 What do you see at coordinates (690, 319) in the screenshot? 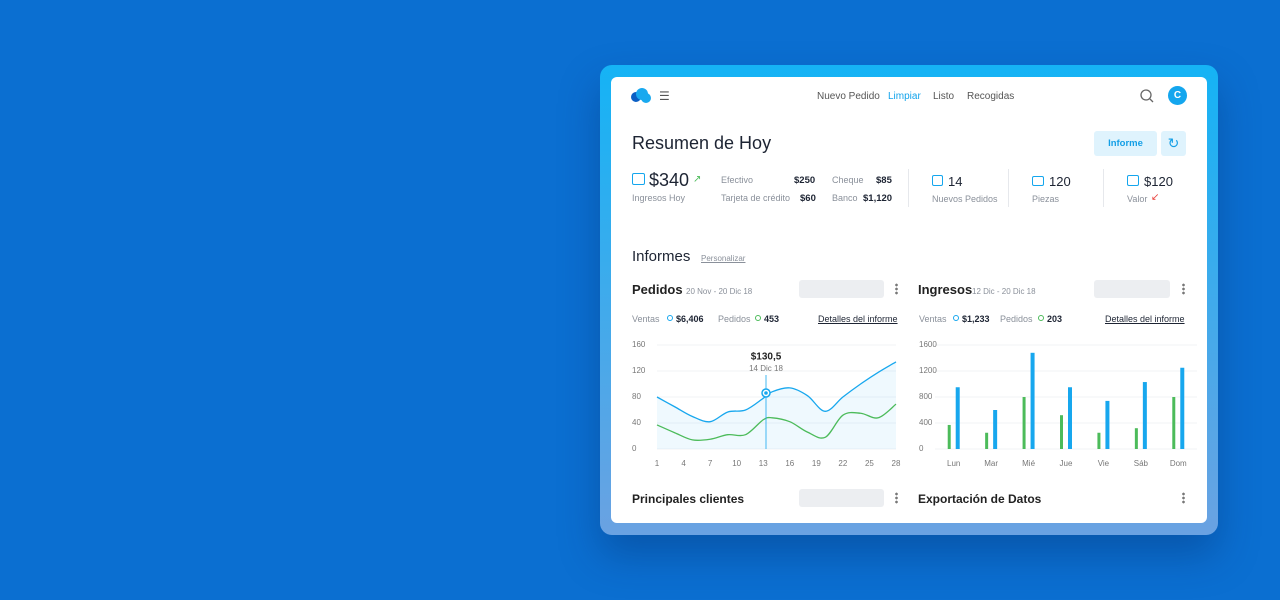
I see `summary-value: $6,406` at bounding box center [690, 319].